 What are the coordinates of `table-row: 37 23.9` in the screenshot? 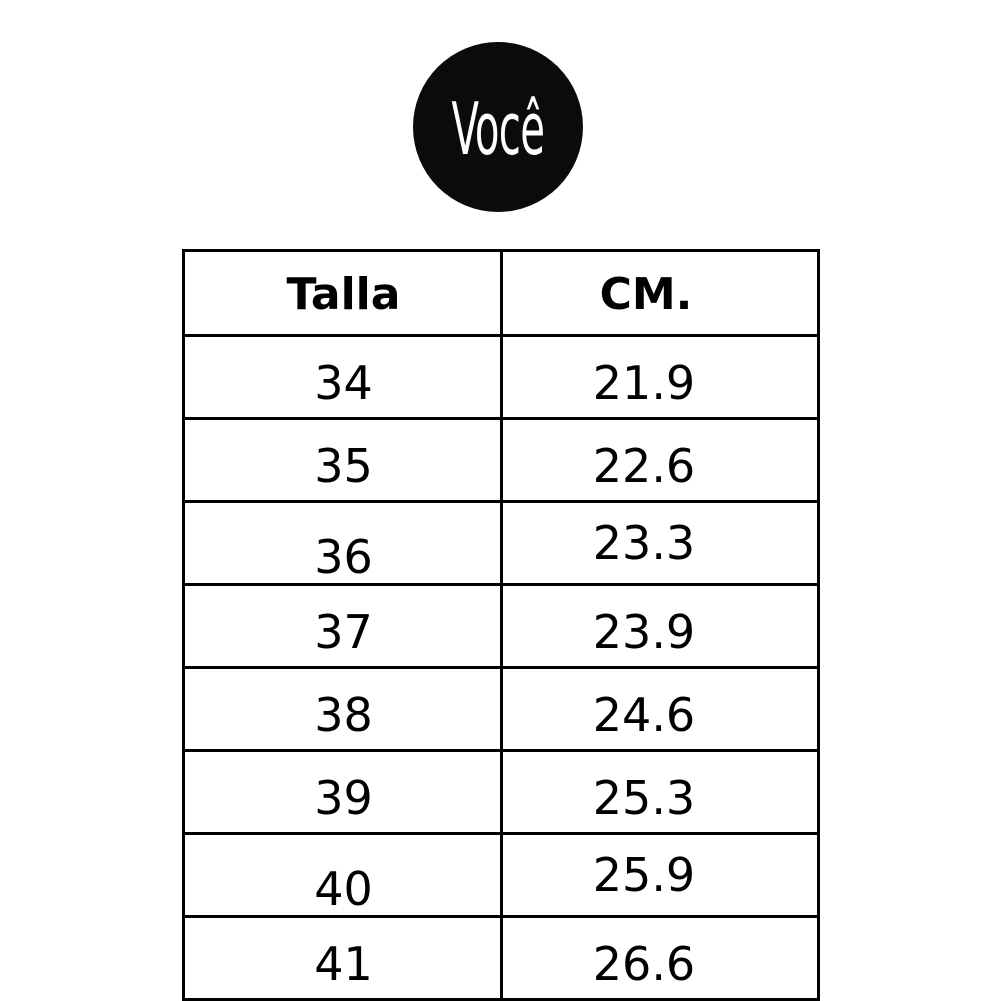 It's located at (501, 626).